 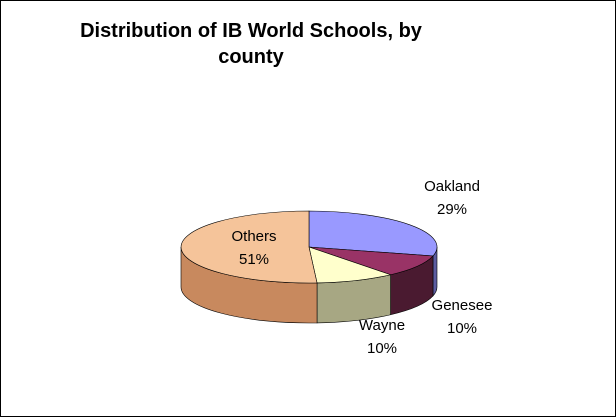 I want to click on data-label-wayne-name: Wayne, so click(x=382, y=325).